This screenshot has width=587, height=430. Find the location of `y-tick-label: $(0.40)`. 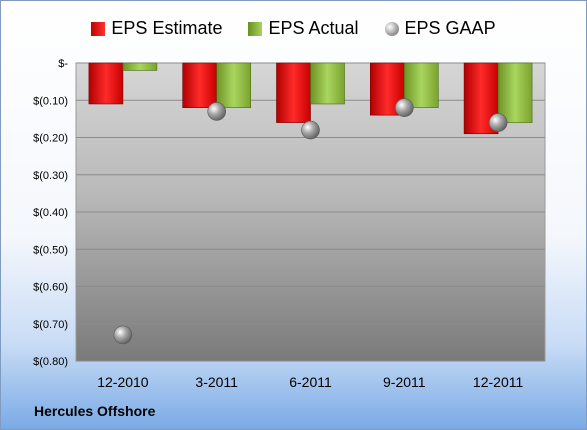

y-tick-label: $(0.40) is located at coordinates (50, 213).